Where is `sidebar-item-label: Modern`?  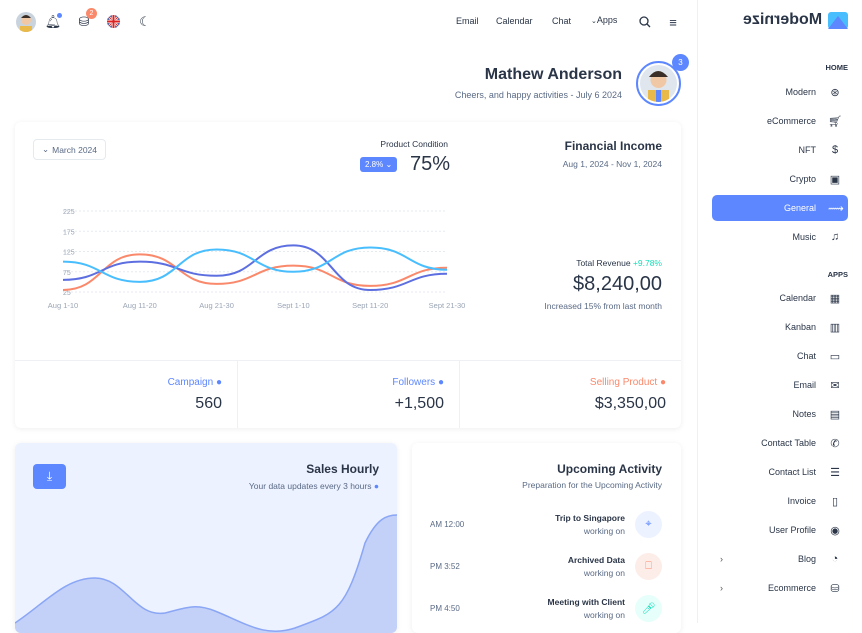 sidebar-item-label: Modern is located at coordinates (800, 92).